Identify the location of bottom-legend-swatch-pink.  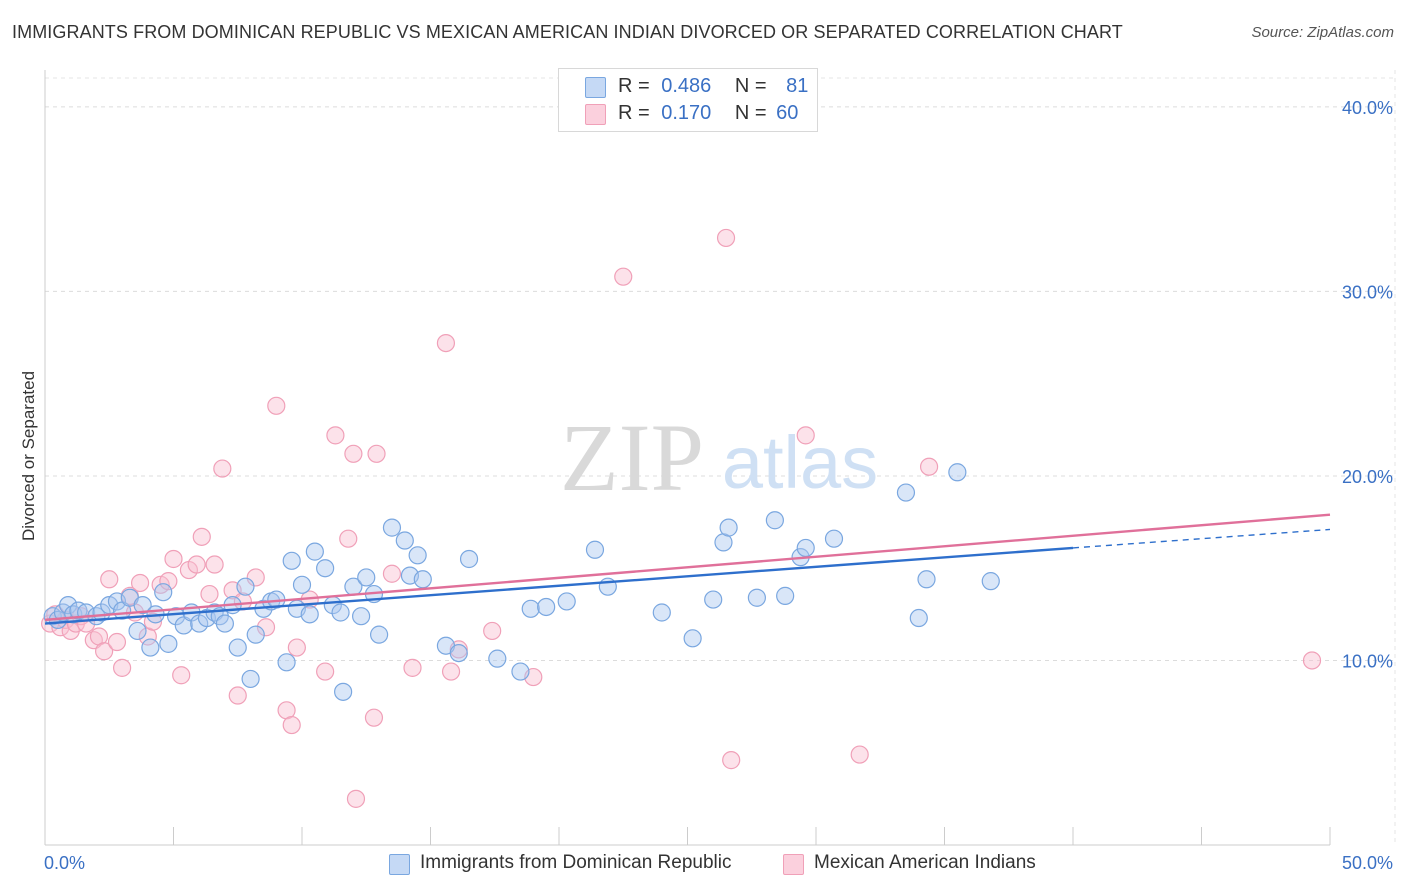
(793, 864).